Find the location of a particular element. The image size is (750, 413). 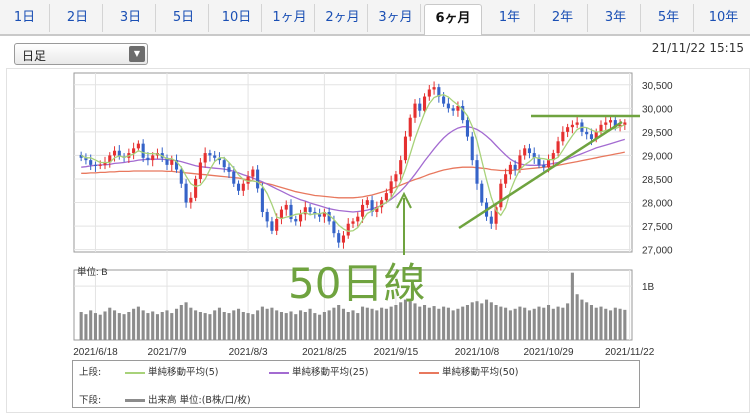

price-tick-label: 30,000 is located at coordinates (657, 109).